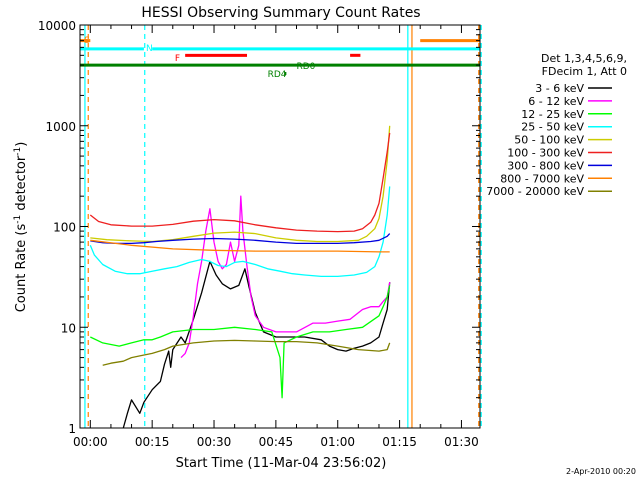  What do you see at coordinates (535, 191) in the screenshot?
I see `legend-label-8: 7000 - 20000 keV` at bounding box center [535, 191].